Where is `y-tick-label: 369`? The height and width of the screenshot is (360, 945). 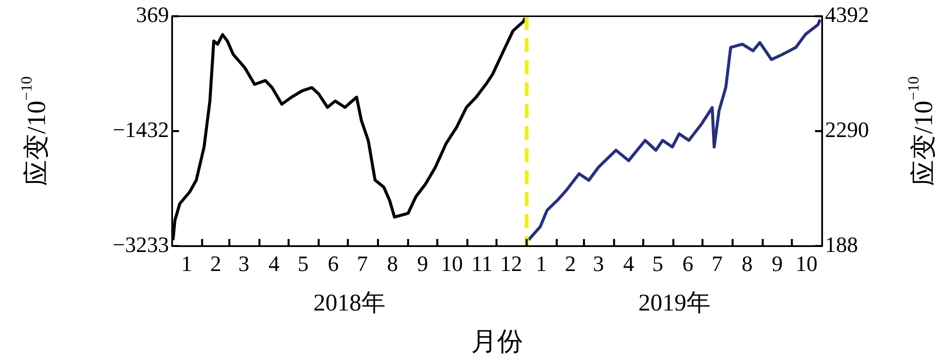 y-tick-label: 369 is located at coordinates (152, 14).